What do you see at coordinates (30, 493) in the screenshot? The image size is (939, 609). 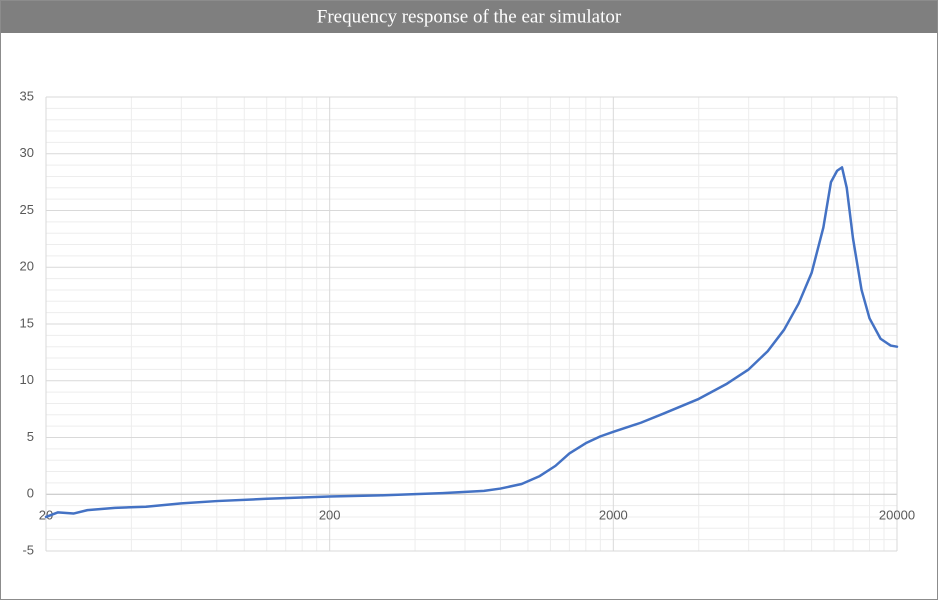 I see `y-tick-label: 0` at bounding box center [30, 493].